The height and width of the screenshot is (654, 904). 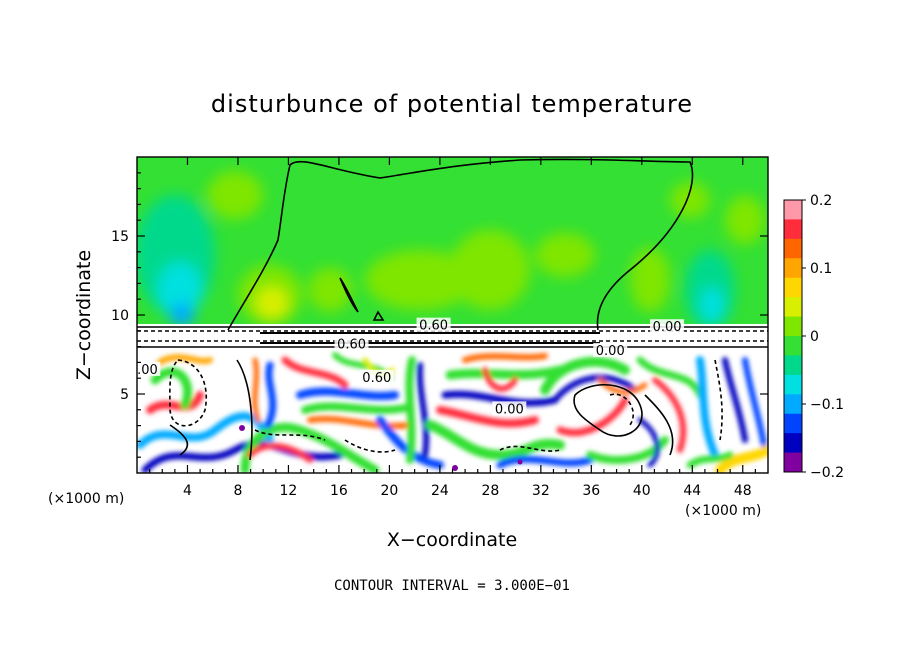 I want to click on colorbar-tick-label: −0.2, so click(x=827, y=473).